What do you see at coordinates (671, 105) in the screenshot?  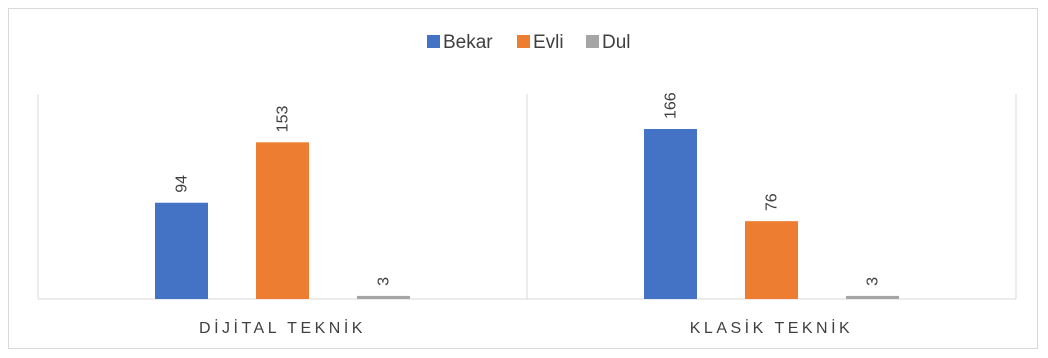 I see `data-label-bekar-klasi-k-tekni-k: 166` at bounding box center [671, 105].